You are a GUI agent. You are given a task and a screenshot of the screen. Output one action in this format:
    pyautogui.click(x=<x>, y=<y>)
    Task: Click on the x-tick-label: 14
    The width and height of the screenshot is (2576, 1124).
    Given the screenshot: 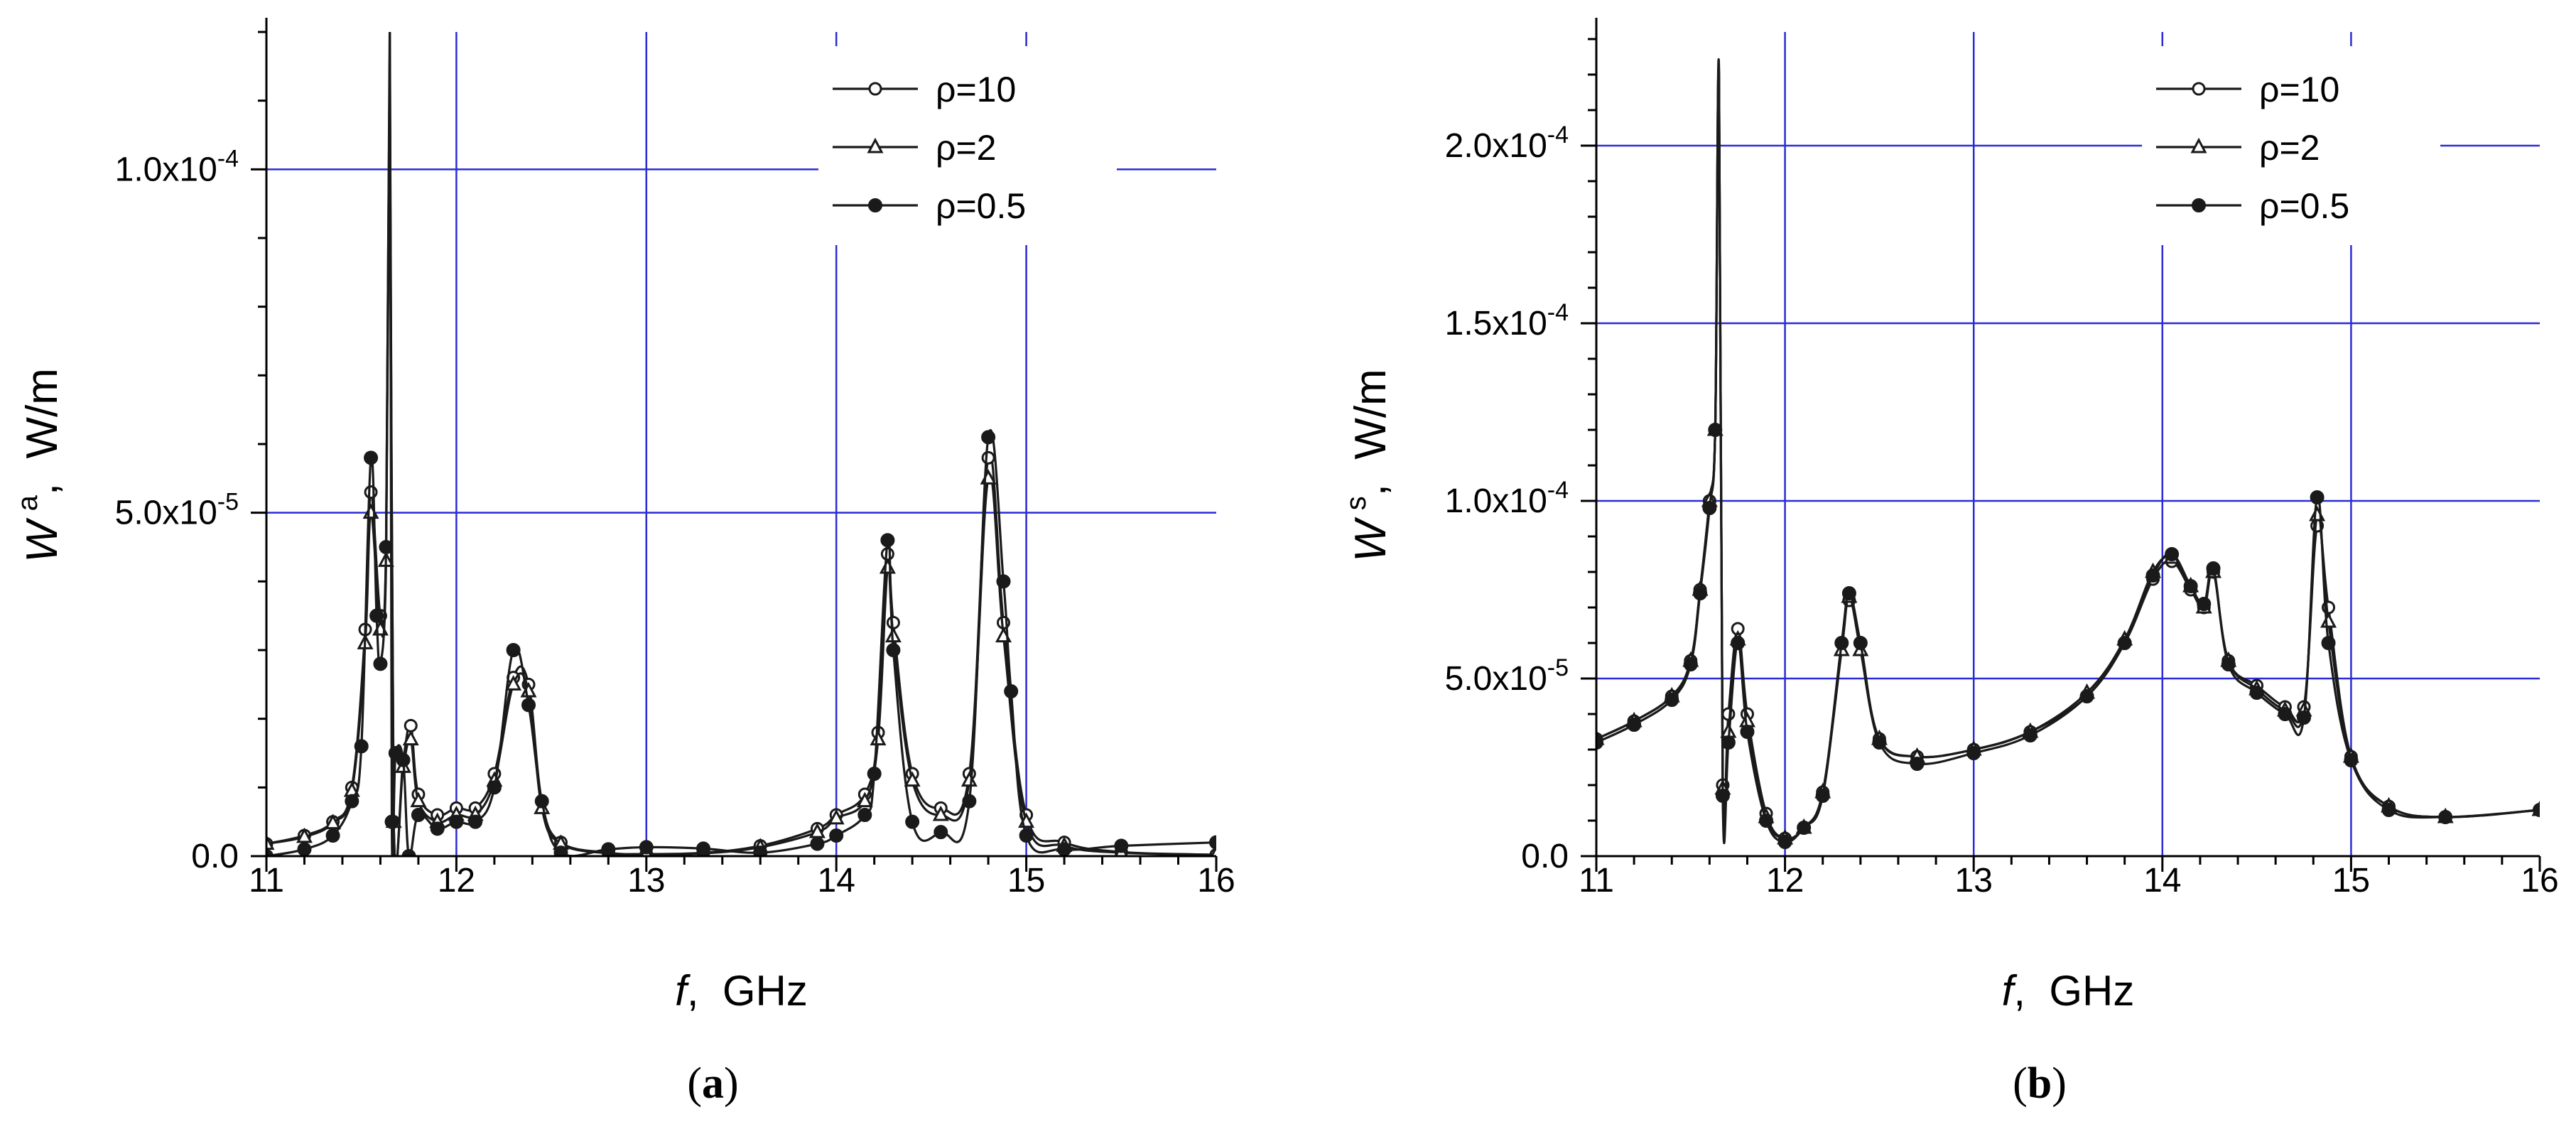 What is the action you would take?
    pyautogui.click(x=836, y=880)
    